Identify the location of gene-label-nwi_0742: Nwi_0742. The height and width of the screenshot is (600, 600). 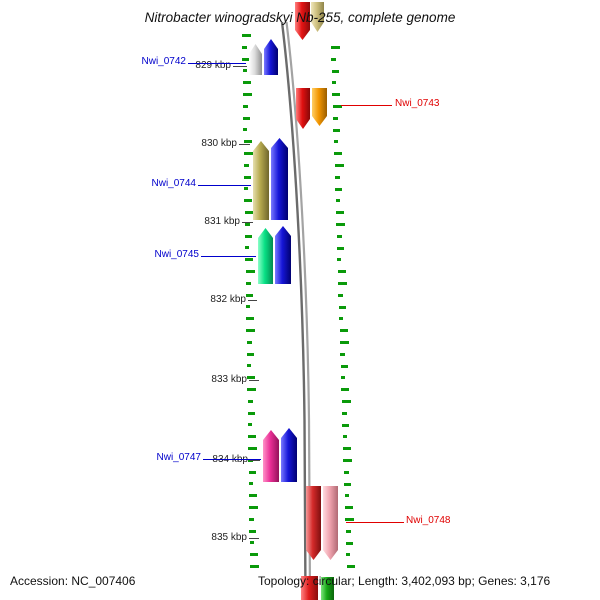
(163, 61).